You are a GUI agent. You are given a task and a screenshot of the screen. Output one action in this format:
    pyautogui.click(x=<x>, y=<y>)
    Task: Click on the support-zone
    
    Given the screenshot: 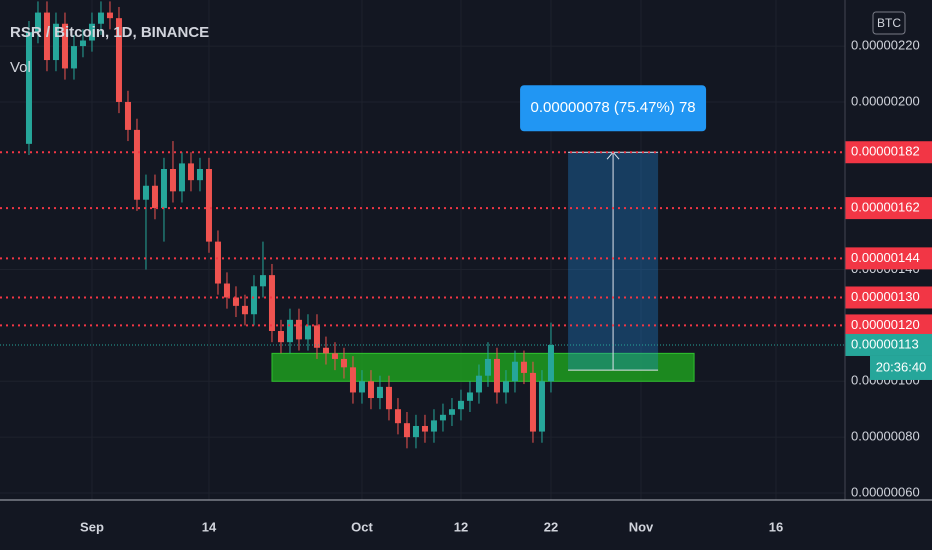 What is the action you would take?
    pyautogui.click(x=483, y=367)
    